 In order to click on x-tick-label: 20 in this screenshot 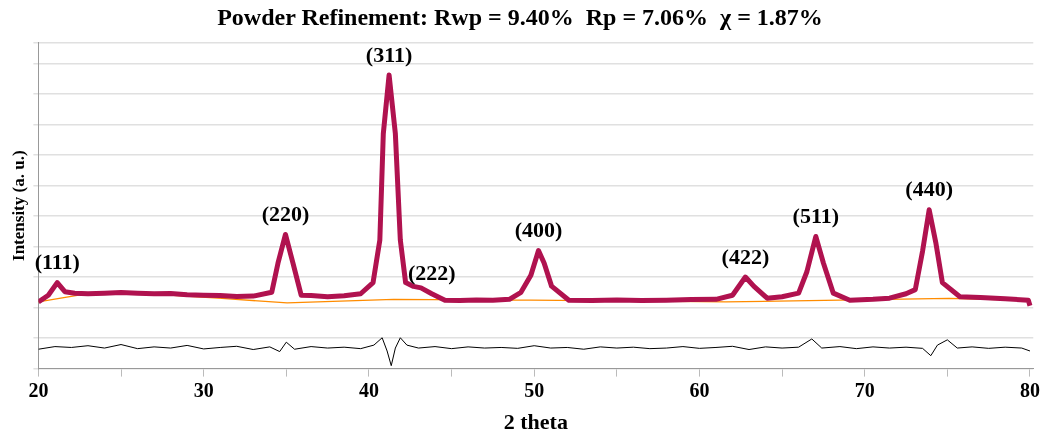, I will do `click(38, 389)`.